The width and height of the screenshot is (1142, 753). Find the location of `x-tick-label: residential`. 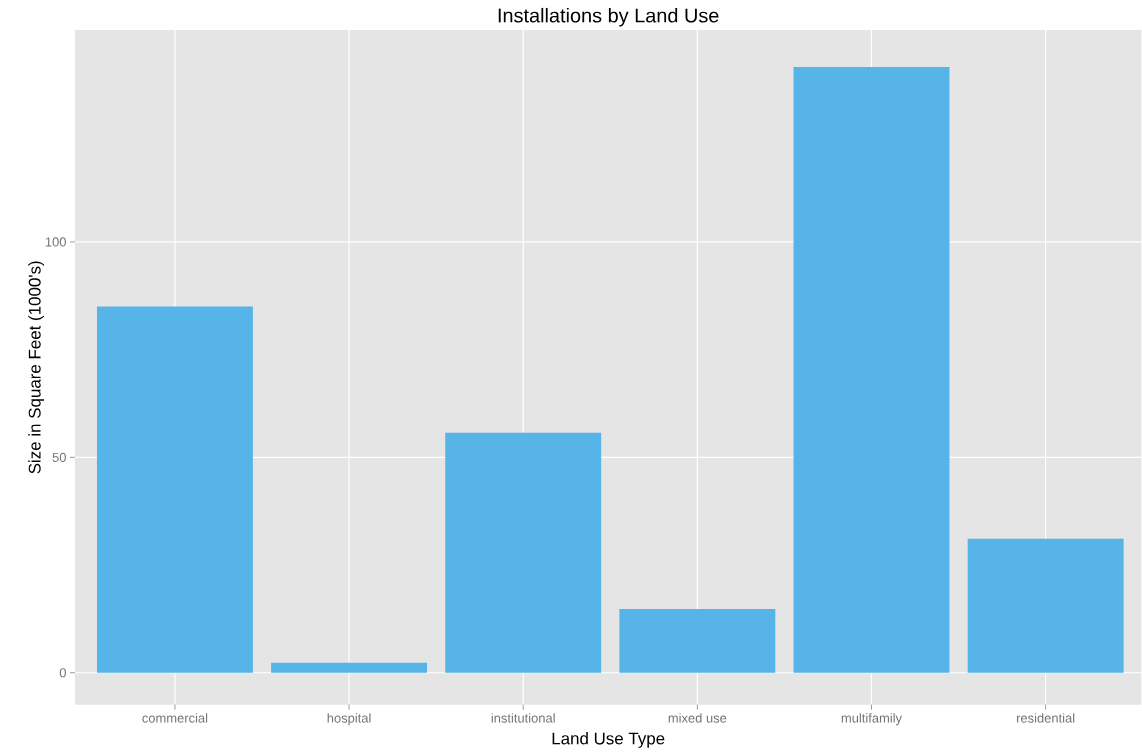

x-tick-label: residential is located at coordinates (1045, 718).